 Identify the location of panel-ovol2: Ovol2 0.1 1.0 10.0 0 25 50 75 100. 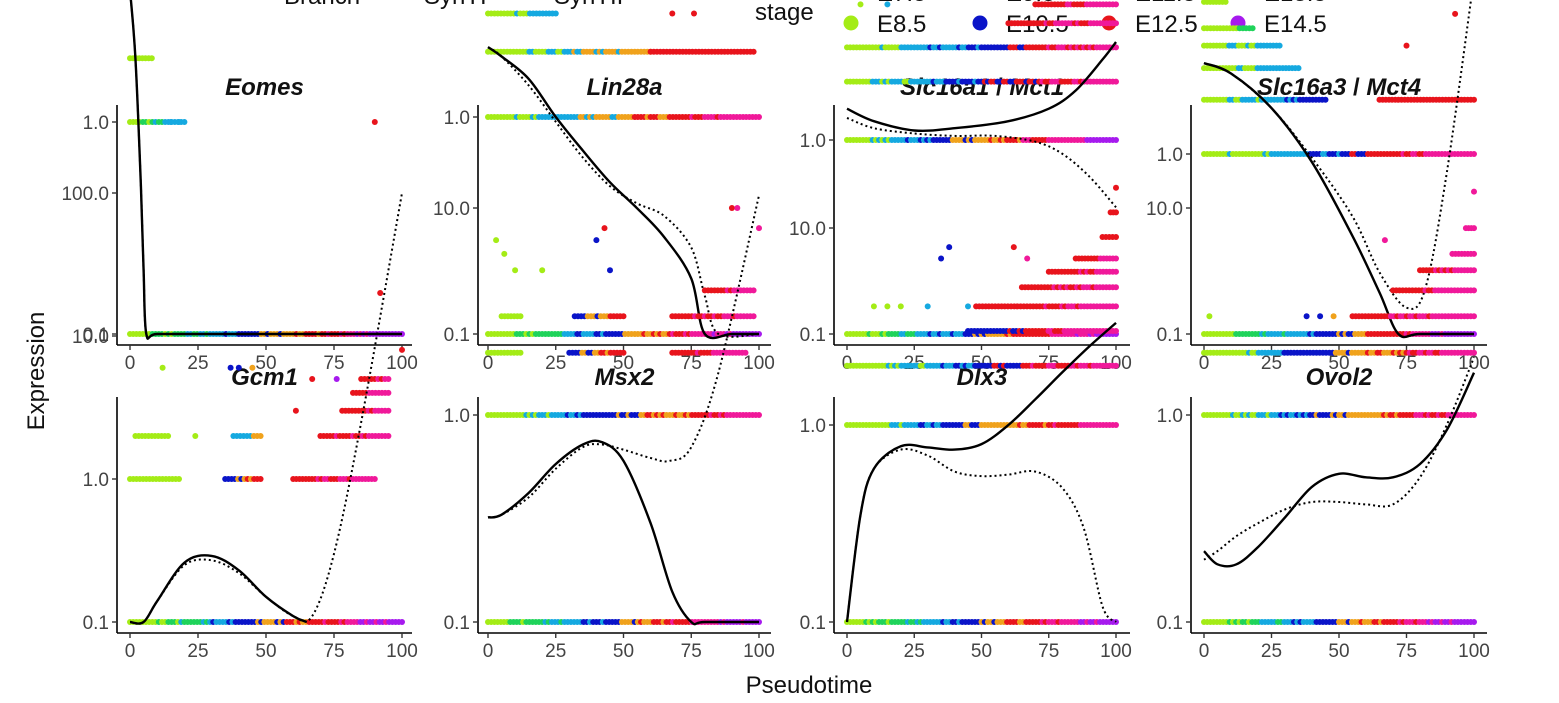
(1318, 425).